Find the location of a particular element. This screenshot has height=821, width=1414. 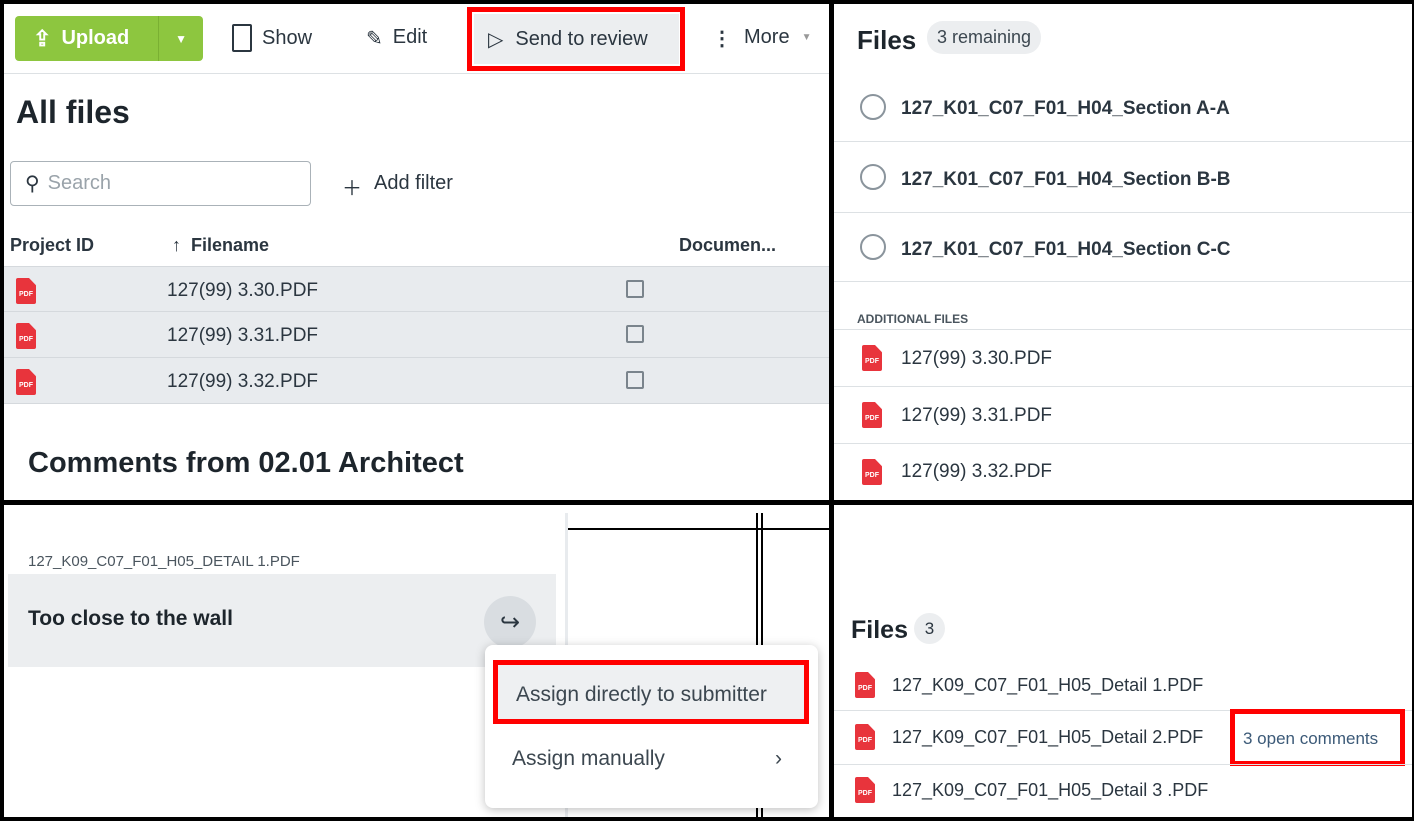

file-item: 127_K01_C07_F01_H04_Section A-A is located at coordinates (1065, 108).